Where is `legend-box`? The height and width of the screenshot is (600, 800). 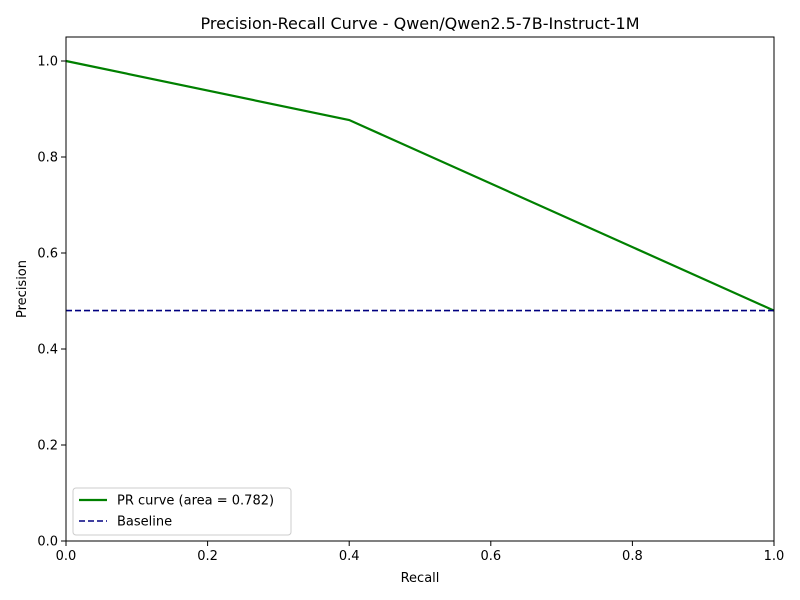 legend-box is located at coordinates (182, 511).